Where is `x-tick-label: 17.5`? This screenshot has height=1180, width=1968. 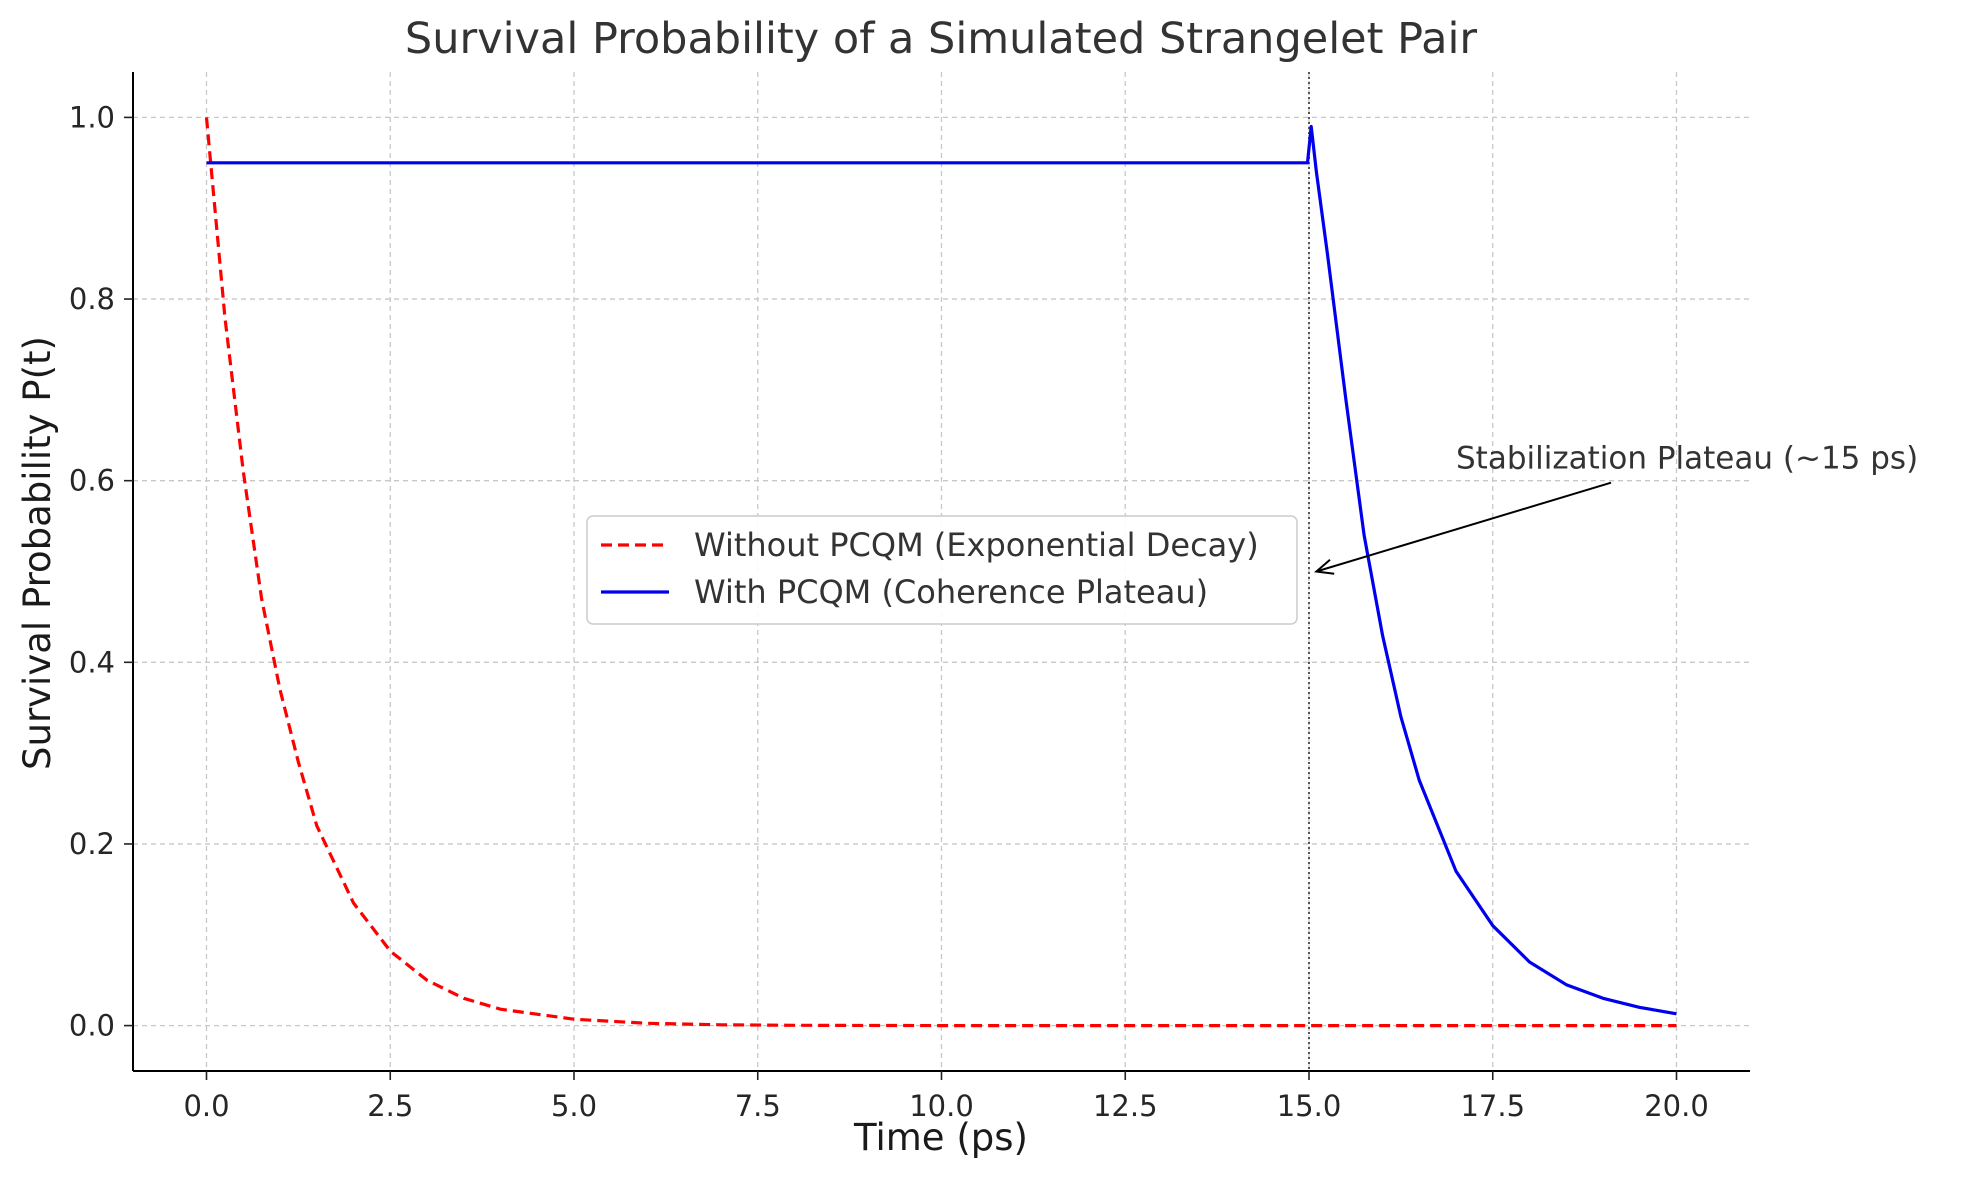 x-tick-label: 17.5 is located at coordinates (1492, 1106).